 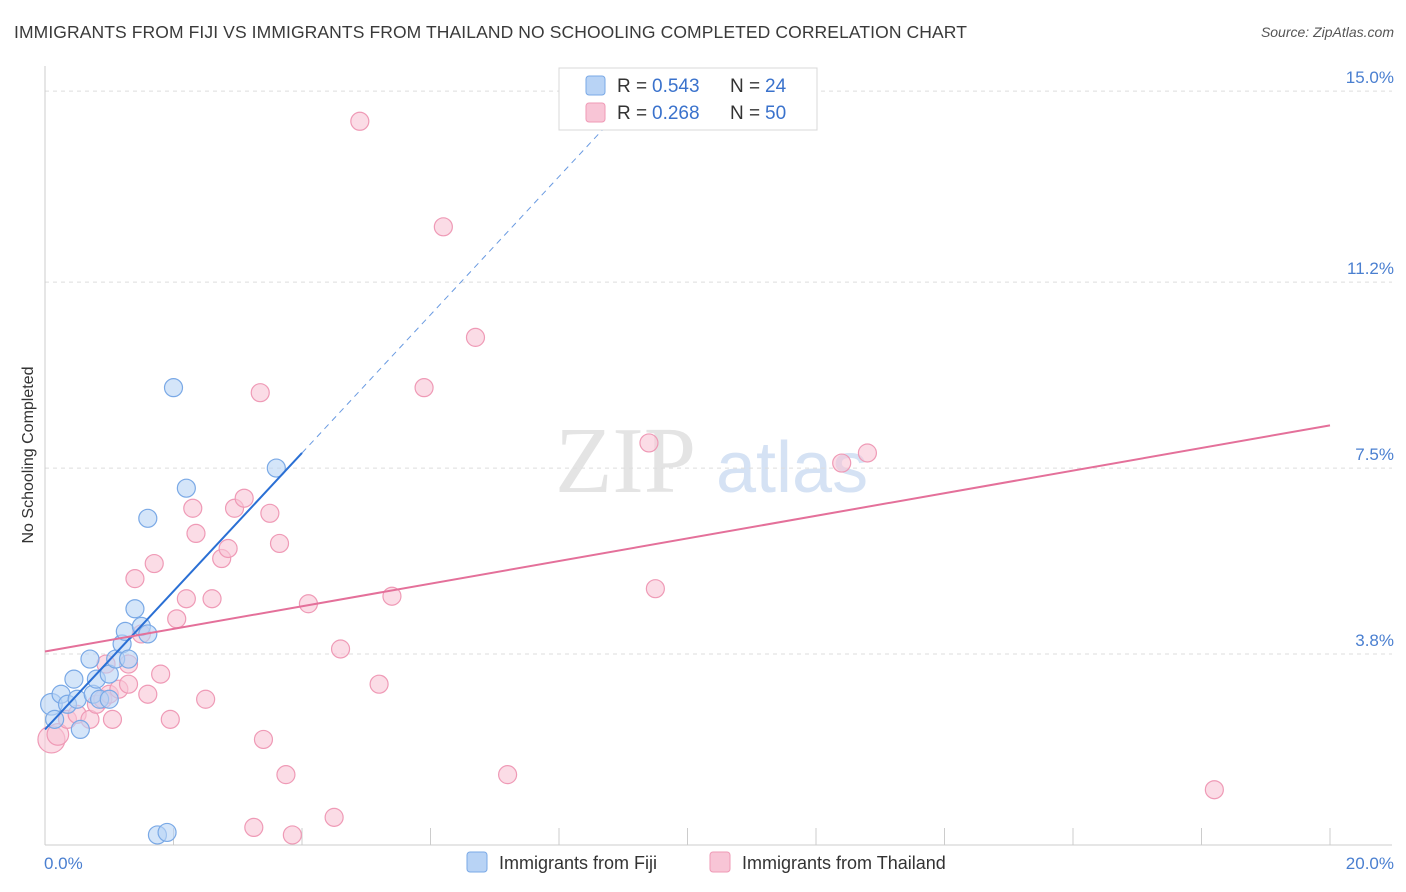 I want to click on stats-legend: R = 0.543 N = 24 R = 0.268 N = 50, so click(x=688, y=99).